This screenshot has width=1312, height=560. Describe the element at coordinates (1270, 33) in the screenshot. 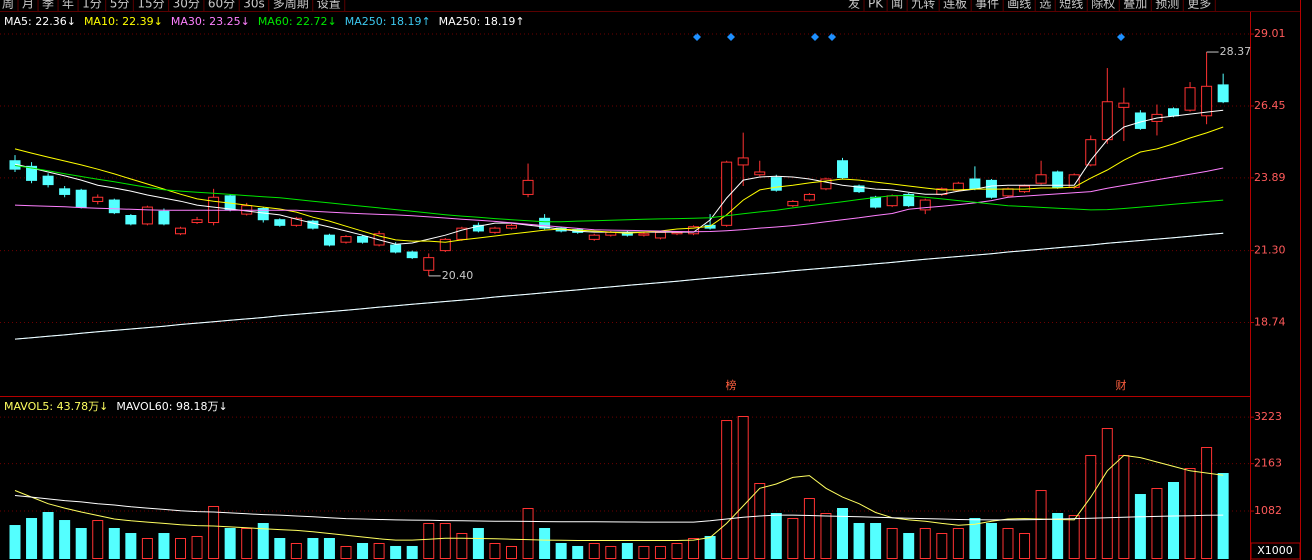

I see `y-tick-label: 29.01` at that location.